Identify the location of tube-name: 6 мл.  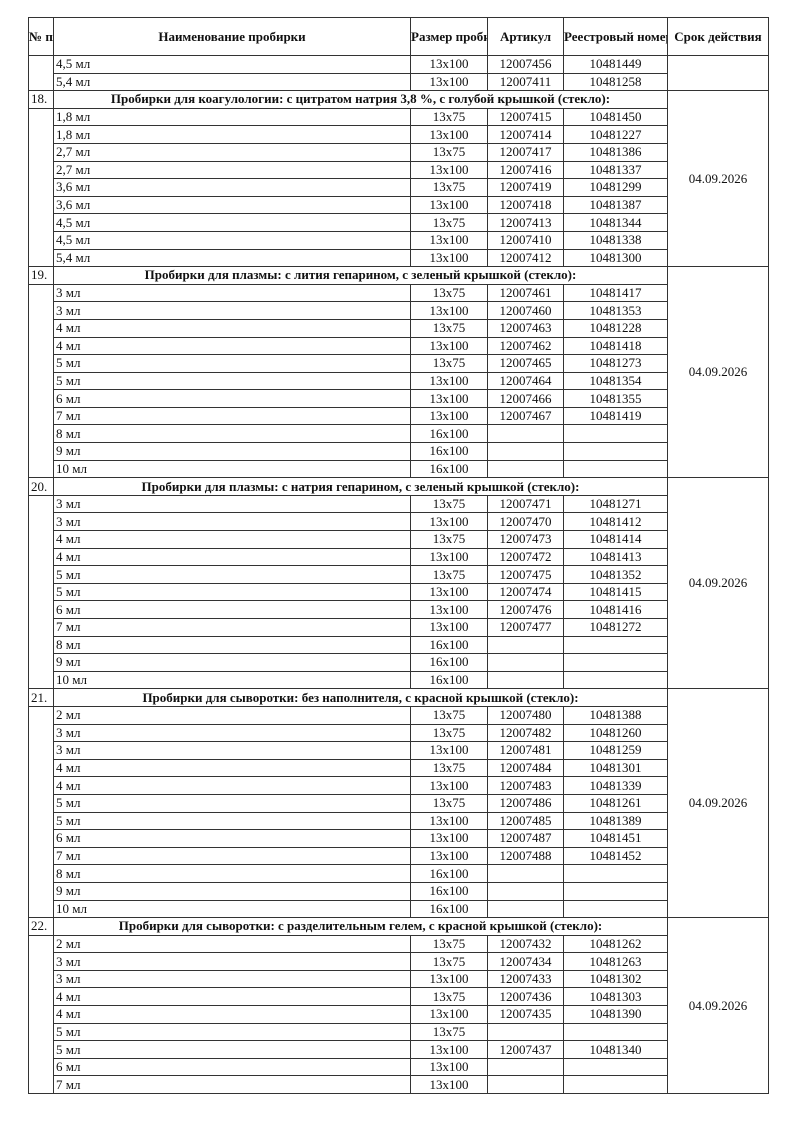
(232, 609).